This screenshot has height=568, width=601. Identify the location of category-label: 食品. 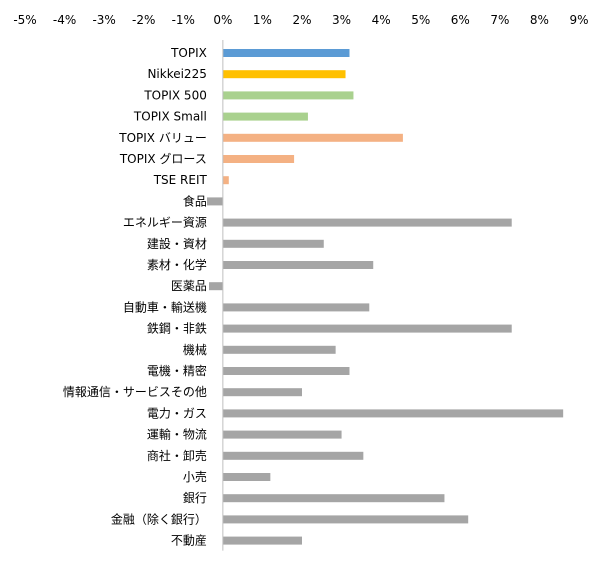
(195, 200).